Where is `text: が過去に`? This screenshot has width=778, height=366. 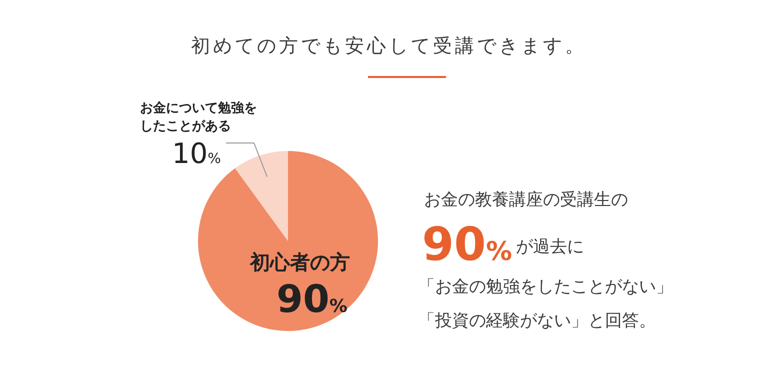 text: が過去に is located at coordinates (550, 247).